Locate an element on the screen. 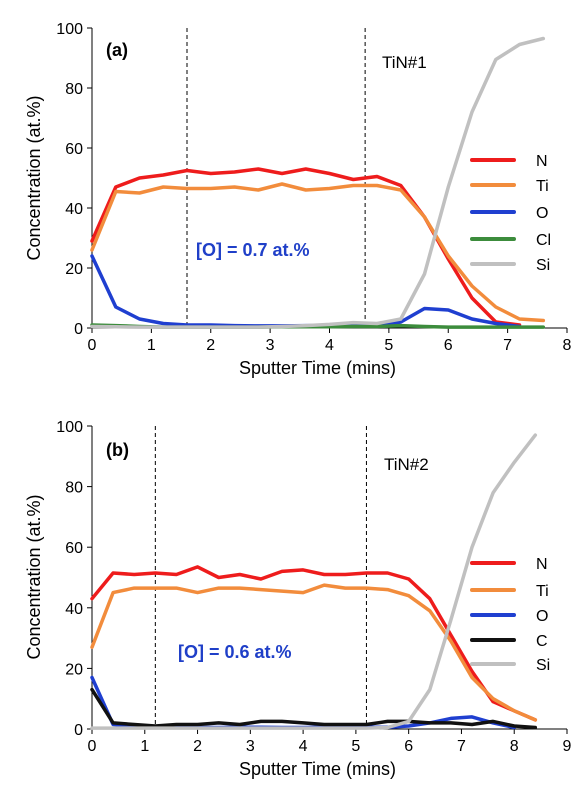 This screenshot has width=588, height=800. sample-label: TiN#1 is located at coordinates (404, 62).